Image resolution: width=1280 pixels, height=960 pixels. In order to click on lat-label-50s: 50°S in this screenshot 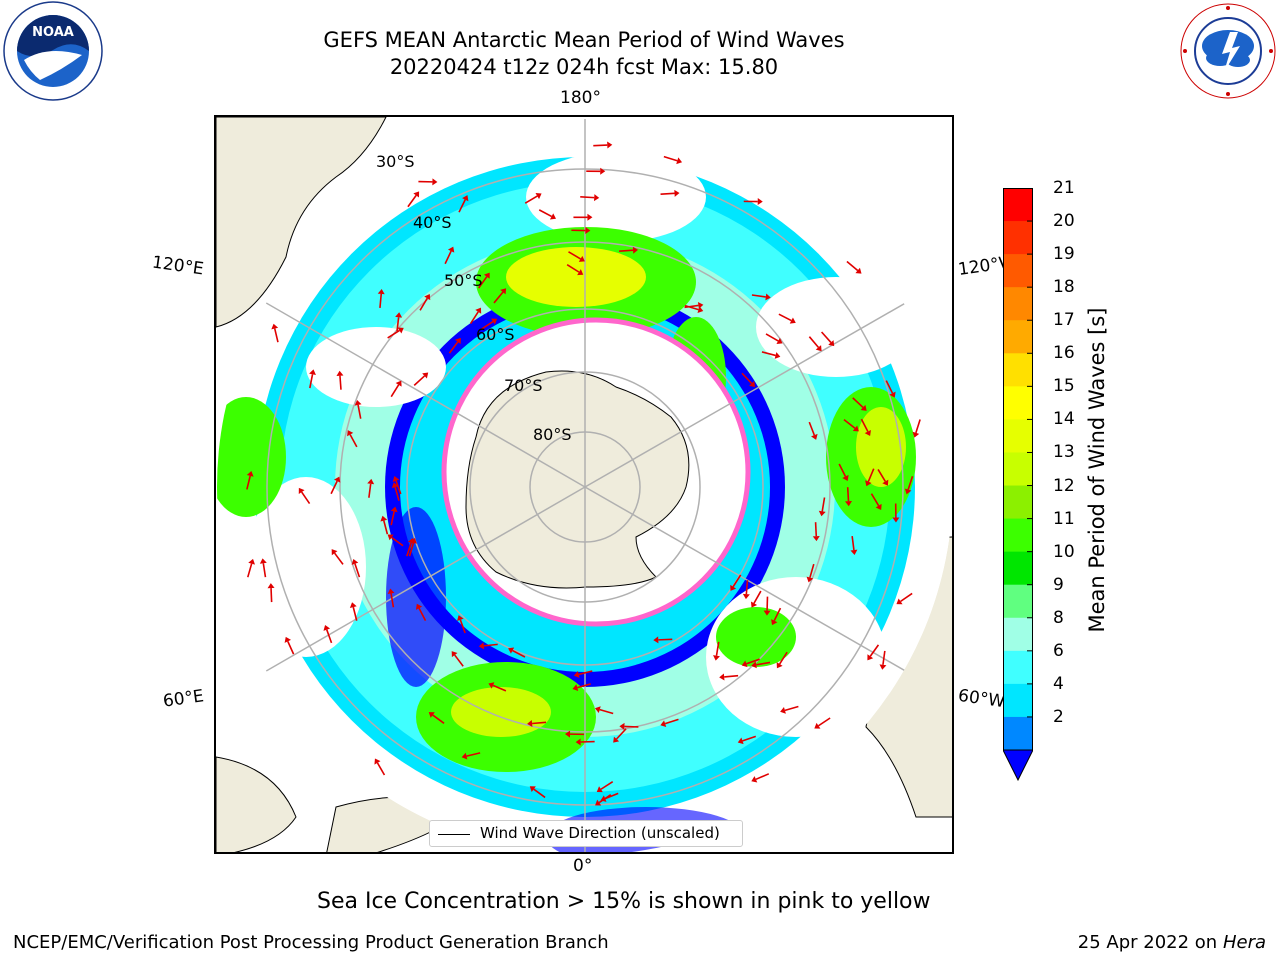, I will do `click(463, 280)`.